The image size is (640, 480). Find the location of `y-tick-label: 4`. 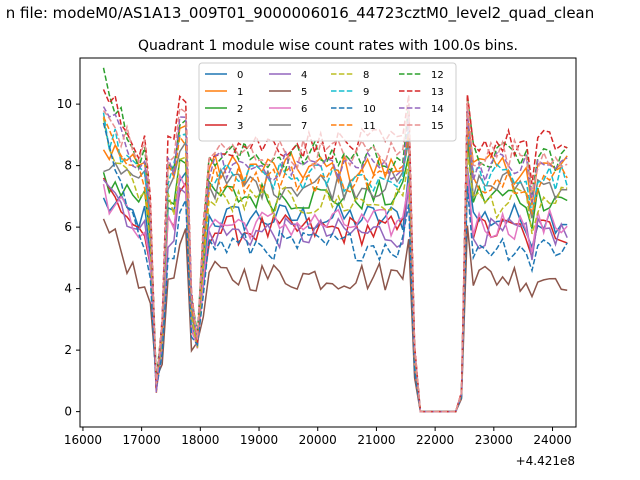

y-tick-label: 4 is located at coordinates (68, 289).